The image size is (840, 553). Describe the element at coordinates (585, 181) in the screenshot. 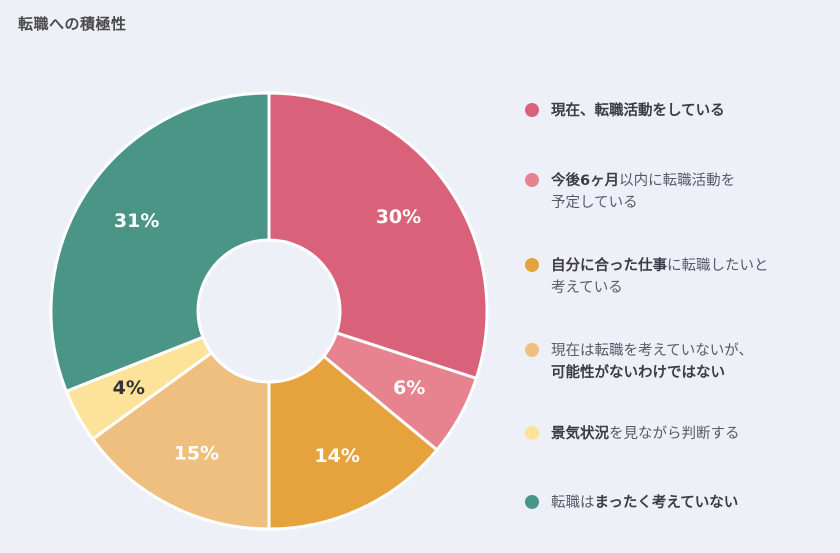

I see `legend-label-2-part-1: 今後6ヶ月` at that location.